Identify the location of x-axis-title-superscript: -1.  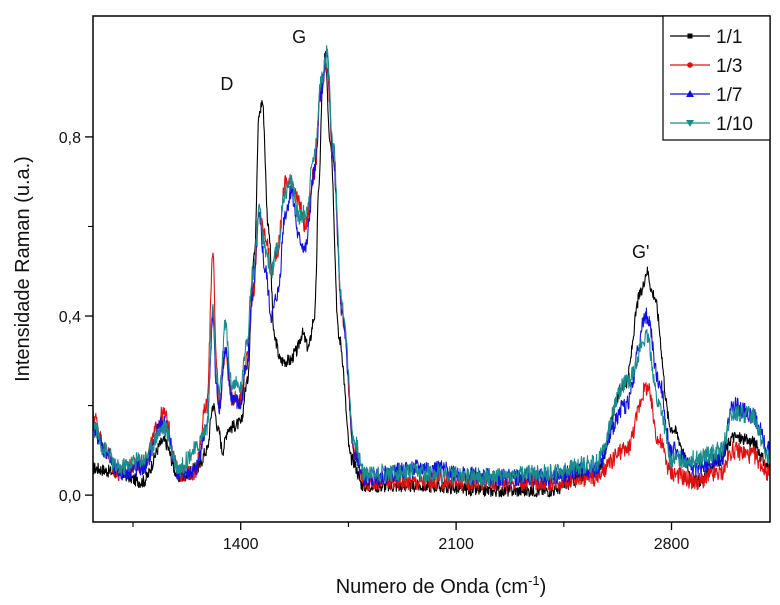
(534, 580).